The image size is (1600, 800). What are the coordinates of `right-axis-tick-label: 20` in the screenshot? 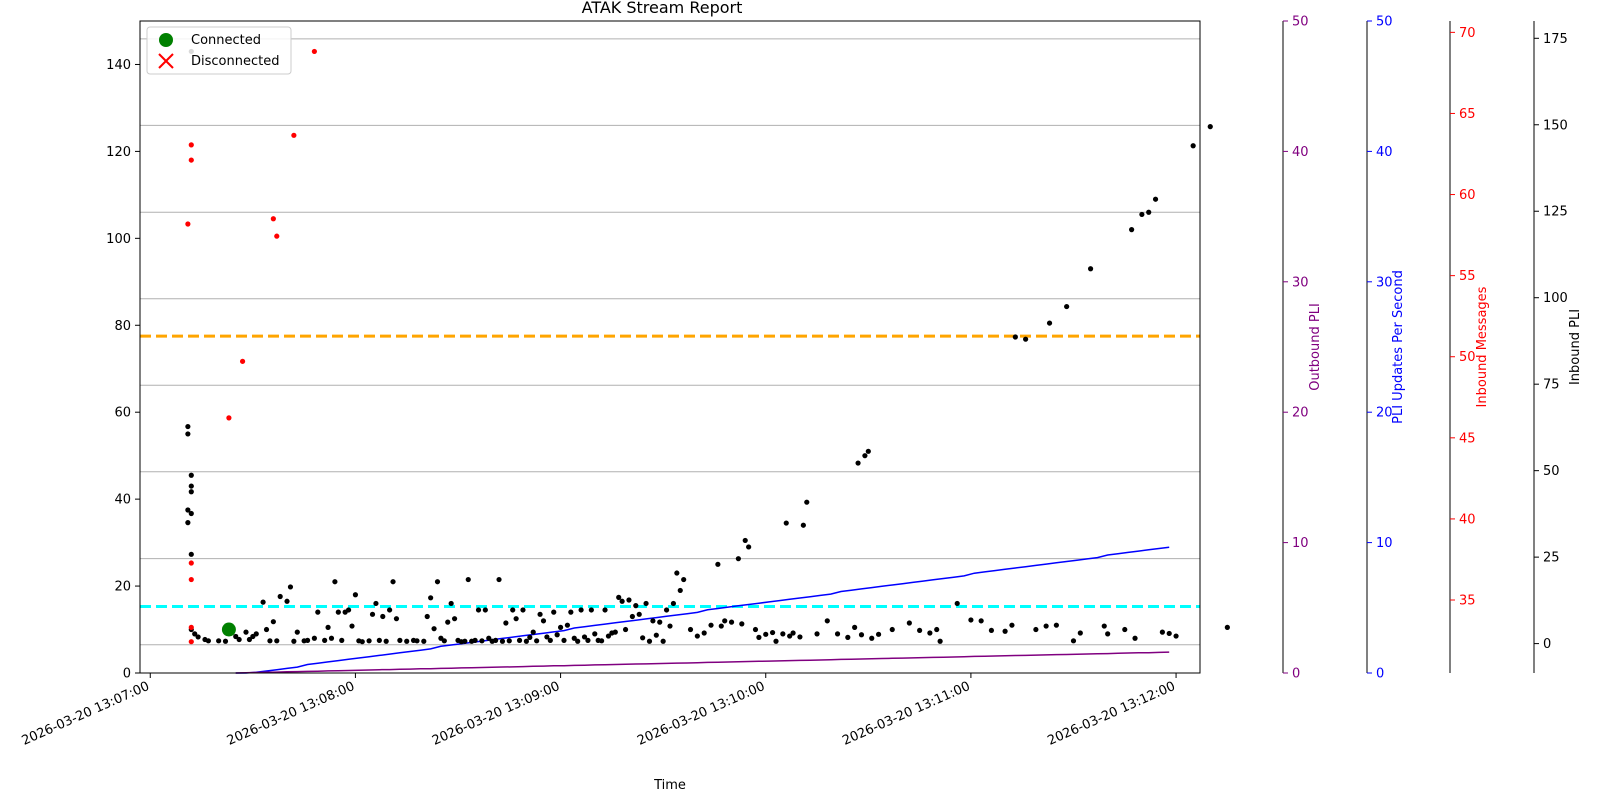 It's located at (1300, 413).